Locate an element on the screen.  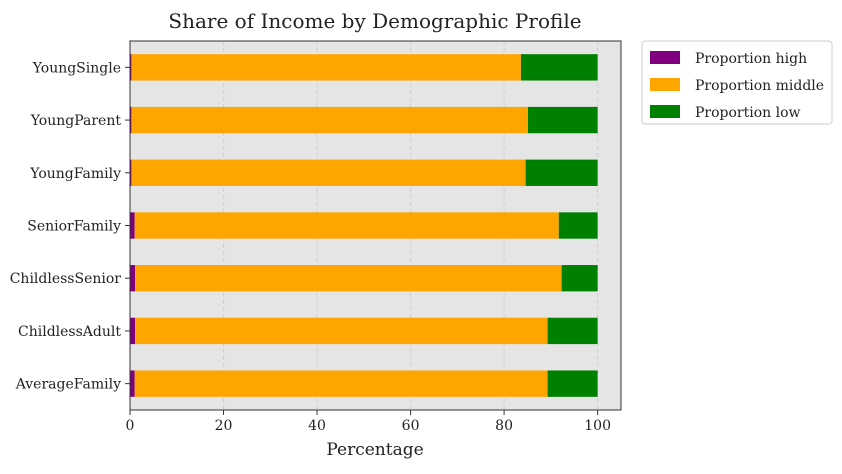
legend-label: Proportion middle is located at coordinates (759, 86).